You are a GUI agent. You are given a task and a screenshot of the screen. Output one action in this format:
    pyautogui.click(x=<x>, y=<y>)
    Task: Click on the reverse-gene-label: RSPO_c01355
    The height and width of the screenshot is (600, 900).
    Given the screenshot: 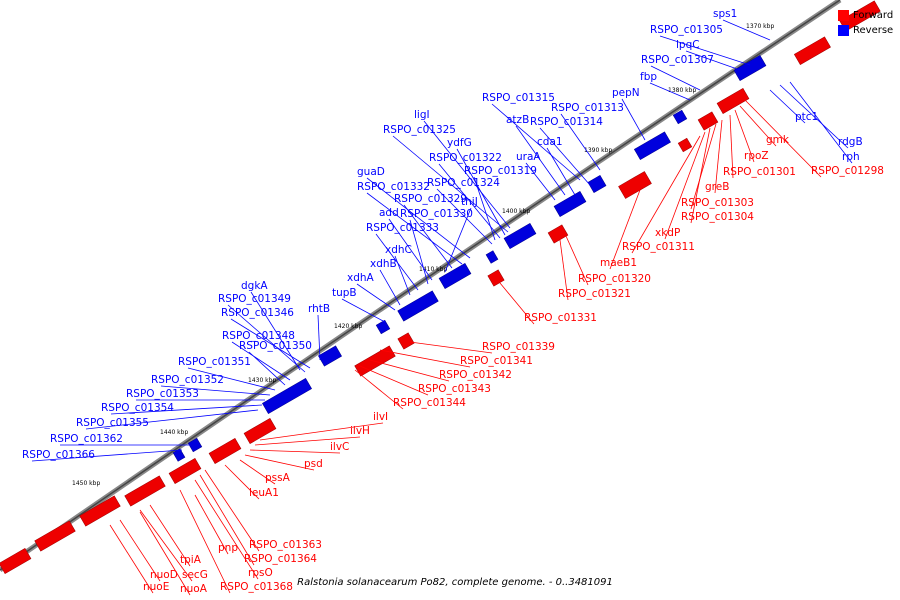 What is the action you would take?
    pyautogui.click(x=112, y=423)
    